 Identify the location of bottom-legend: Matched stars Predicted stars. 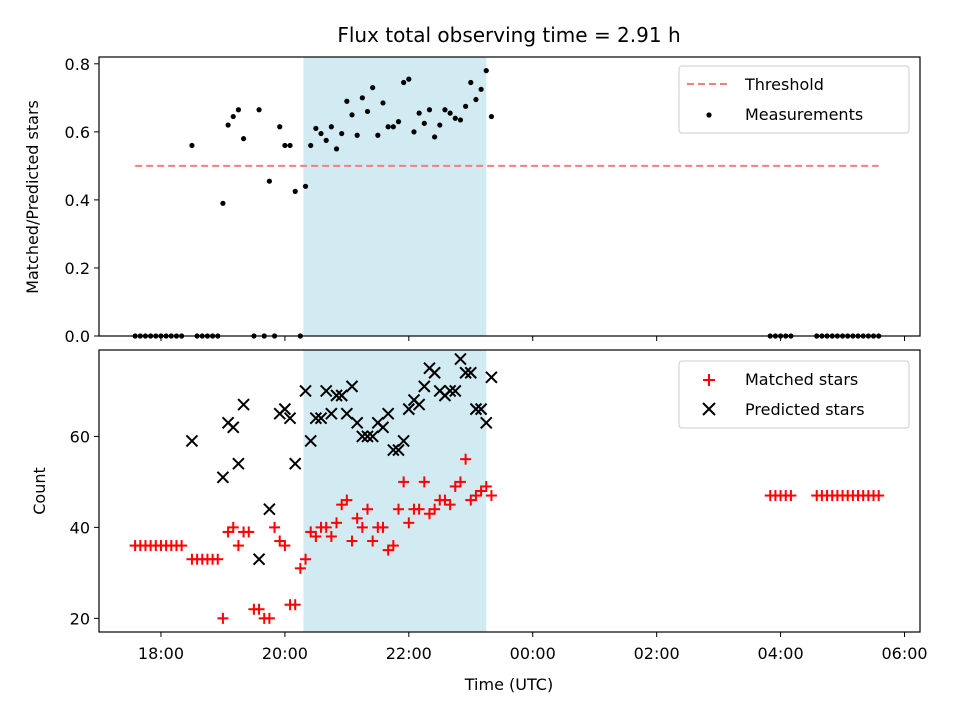
(794, 394).